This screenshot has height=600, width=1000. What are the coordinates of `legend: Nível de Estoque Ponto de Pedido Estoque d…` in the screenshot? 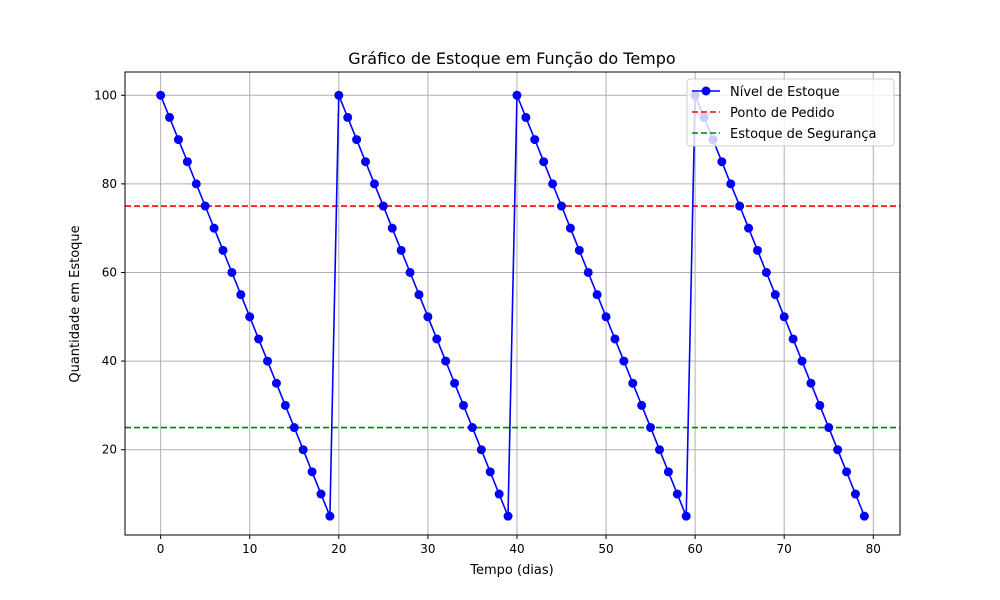 It's located at (790, 112).